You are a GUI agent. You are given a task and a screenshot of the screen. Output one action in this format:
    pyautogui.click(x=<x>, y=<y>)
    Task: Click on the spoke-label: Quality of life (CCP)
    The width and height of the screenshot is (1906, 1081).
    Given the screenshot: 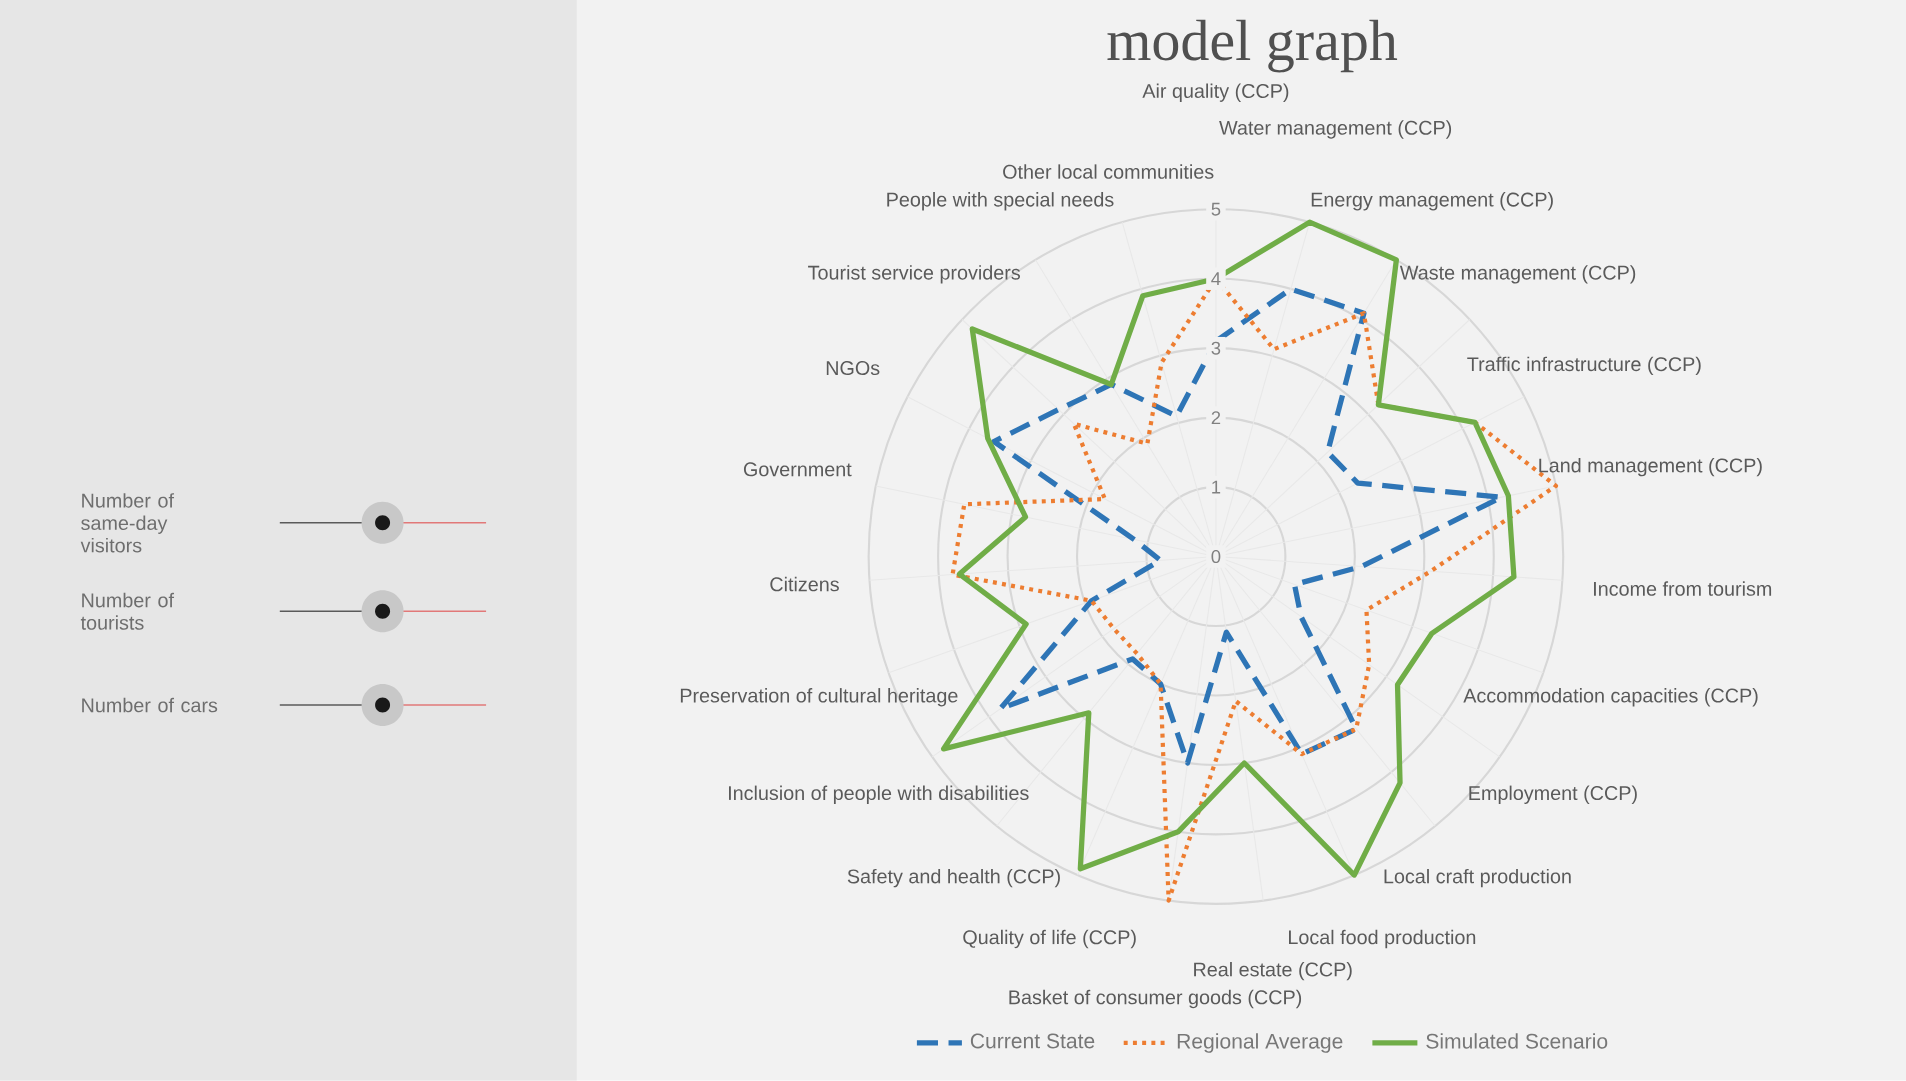 What is the action you would take?
    pyautogui.click(x=1049, y=939)
    